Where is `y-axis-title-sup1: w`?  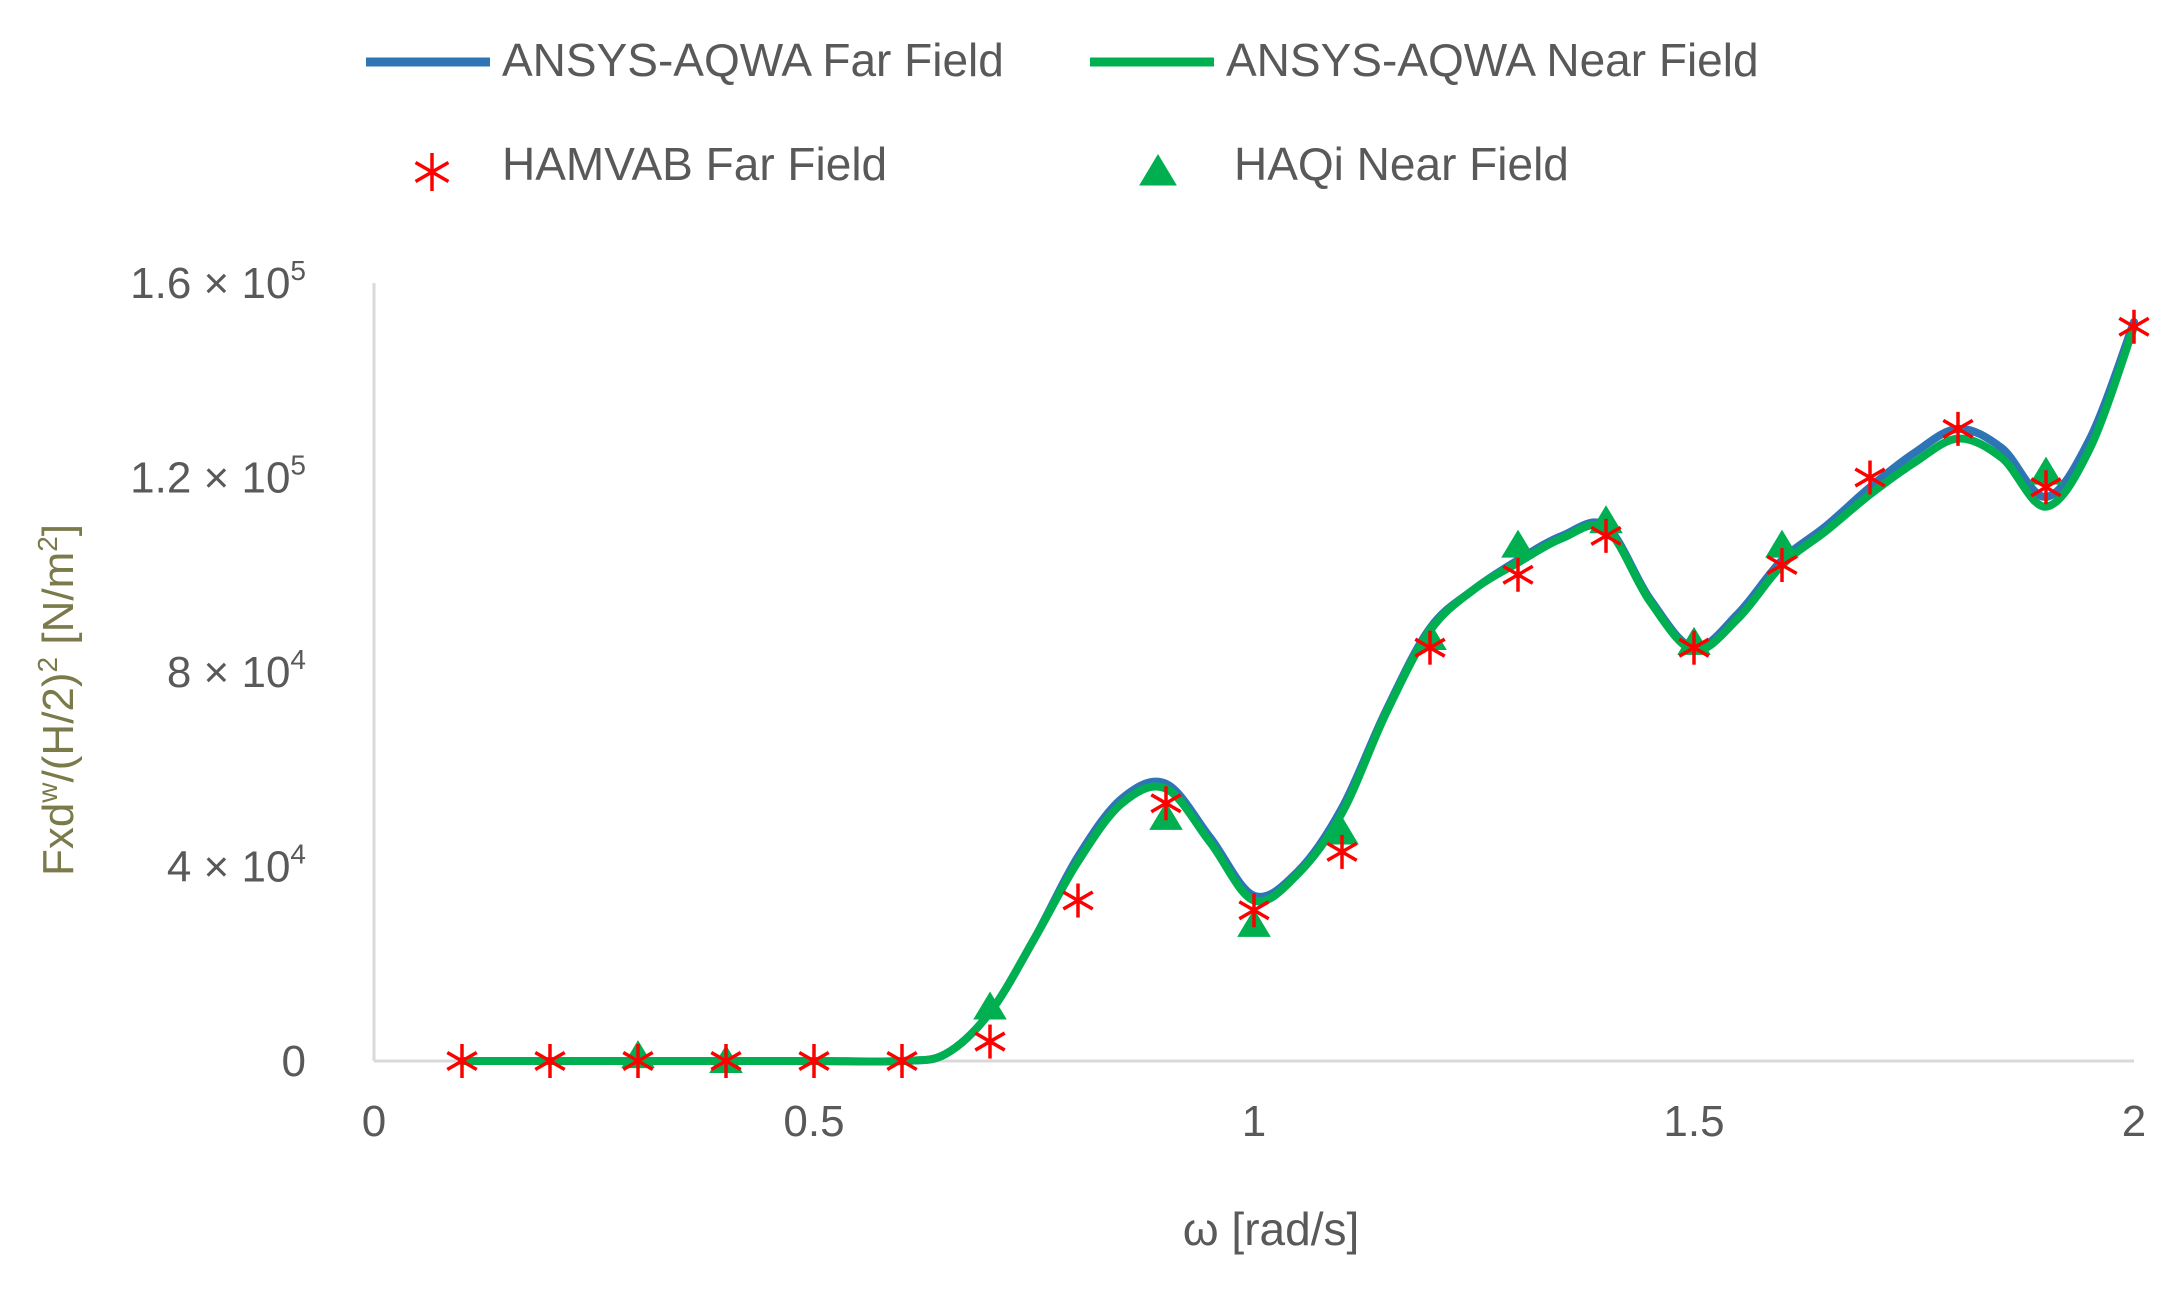
y-axis-title-sup1: w is located at coordinates (47, 793).